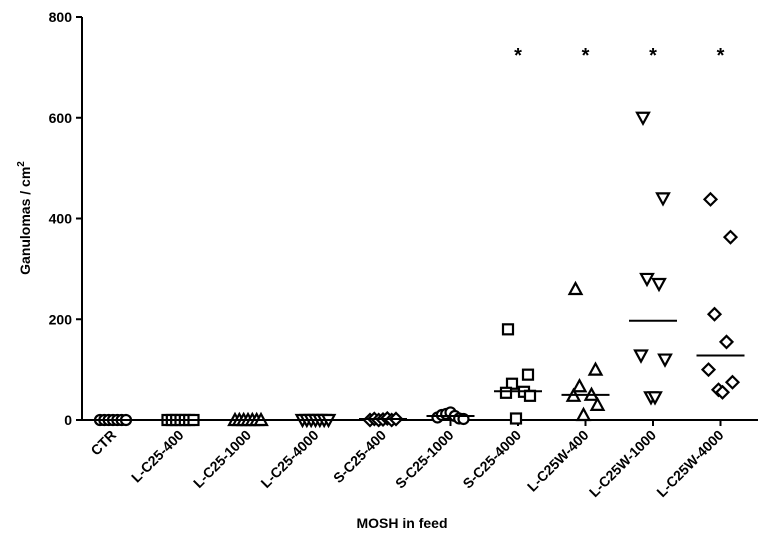 This screenshot has width=758, height=535. I want to click on y-tick-label: 0, so click(68, 420).